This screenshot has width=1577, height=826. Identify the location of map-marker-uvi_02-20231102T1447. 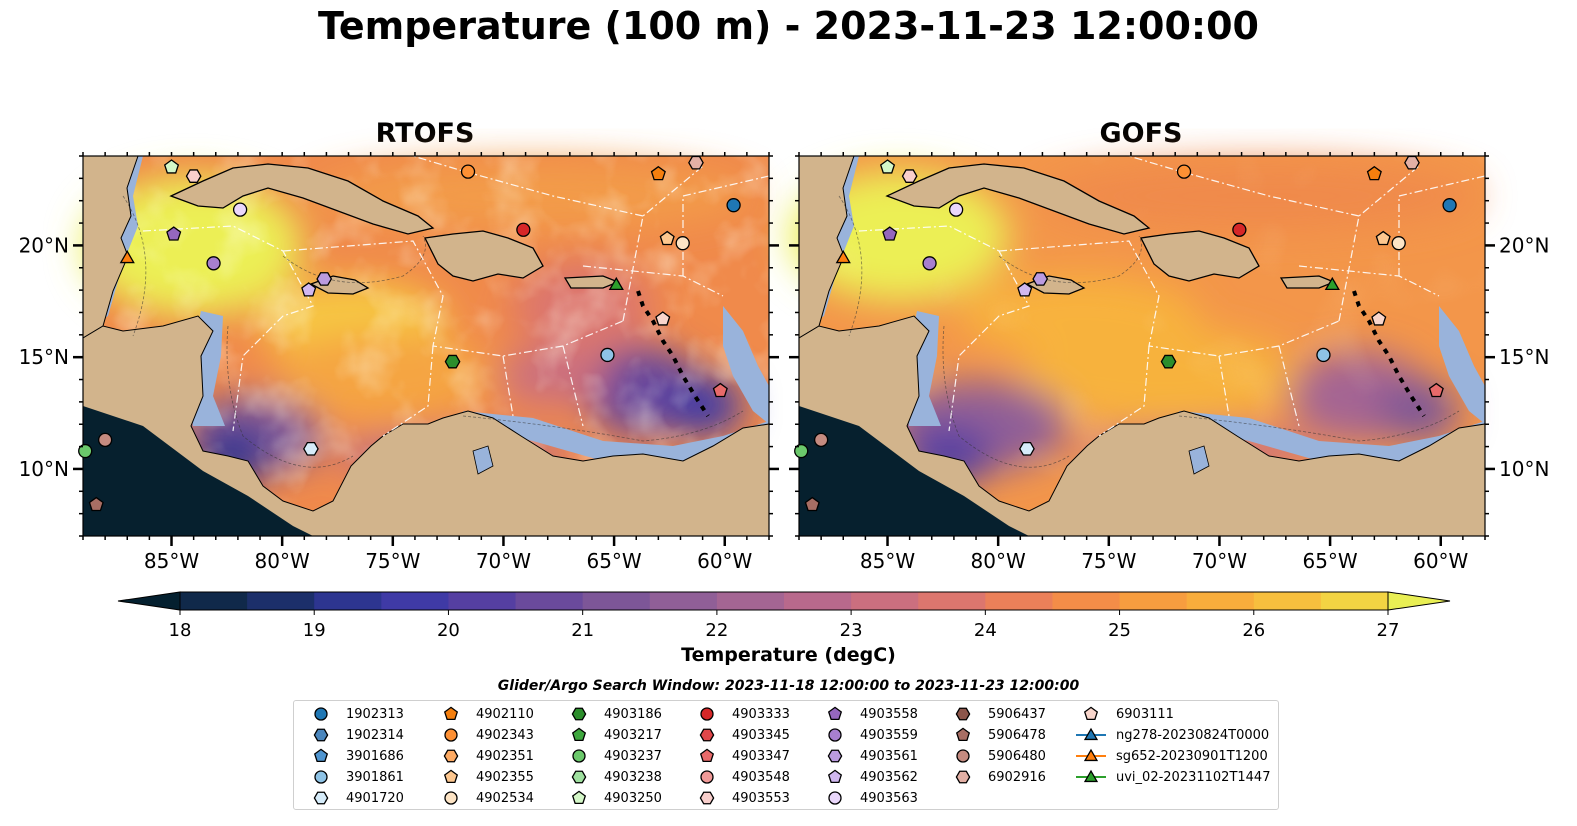
(616, 283).